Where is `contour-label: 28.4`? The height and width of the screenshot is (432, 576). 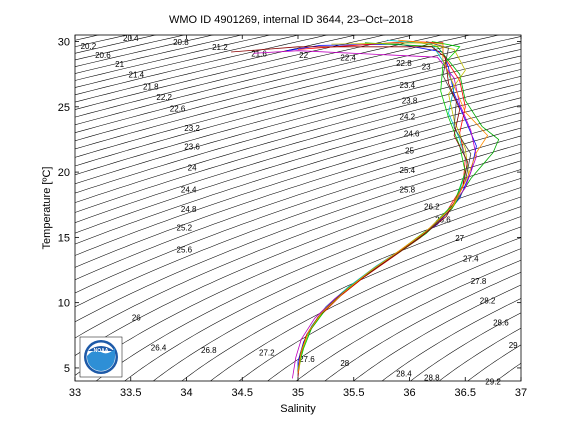 contour-label: 28.4 is located at coordinates (404, 374).